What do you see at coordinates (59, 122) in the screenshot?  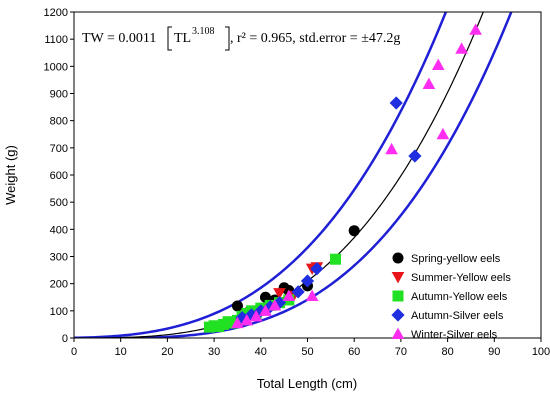 I see `y-tick-label: 800` at bounding box center [59, 122].